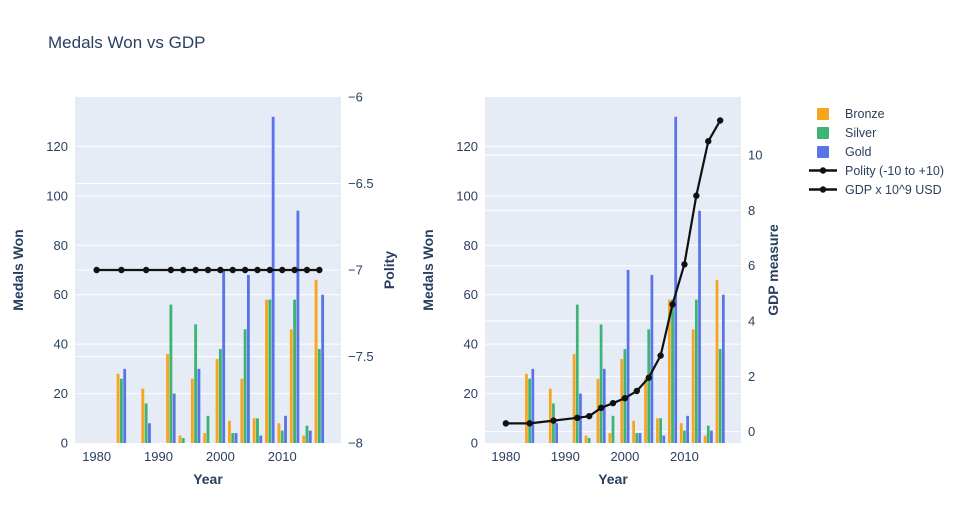 This screenshot has width=974, height=525. Describe the element at coordinates (624, 456) in the screenshot. I see `svg-text: 2000` at that location.